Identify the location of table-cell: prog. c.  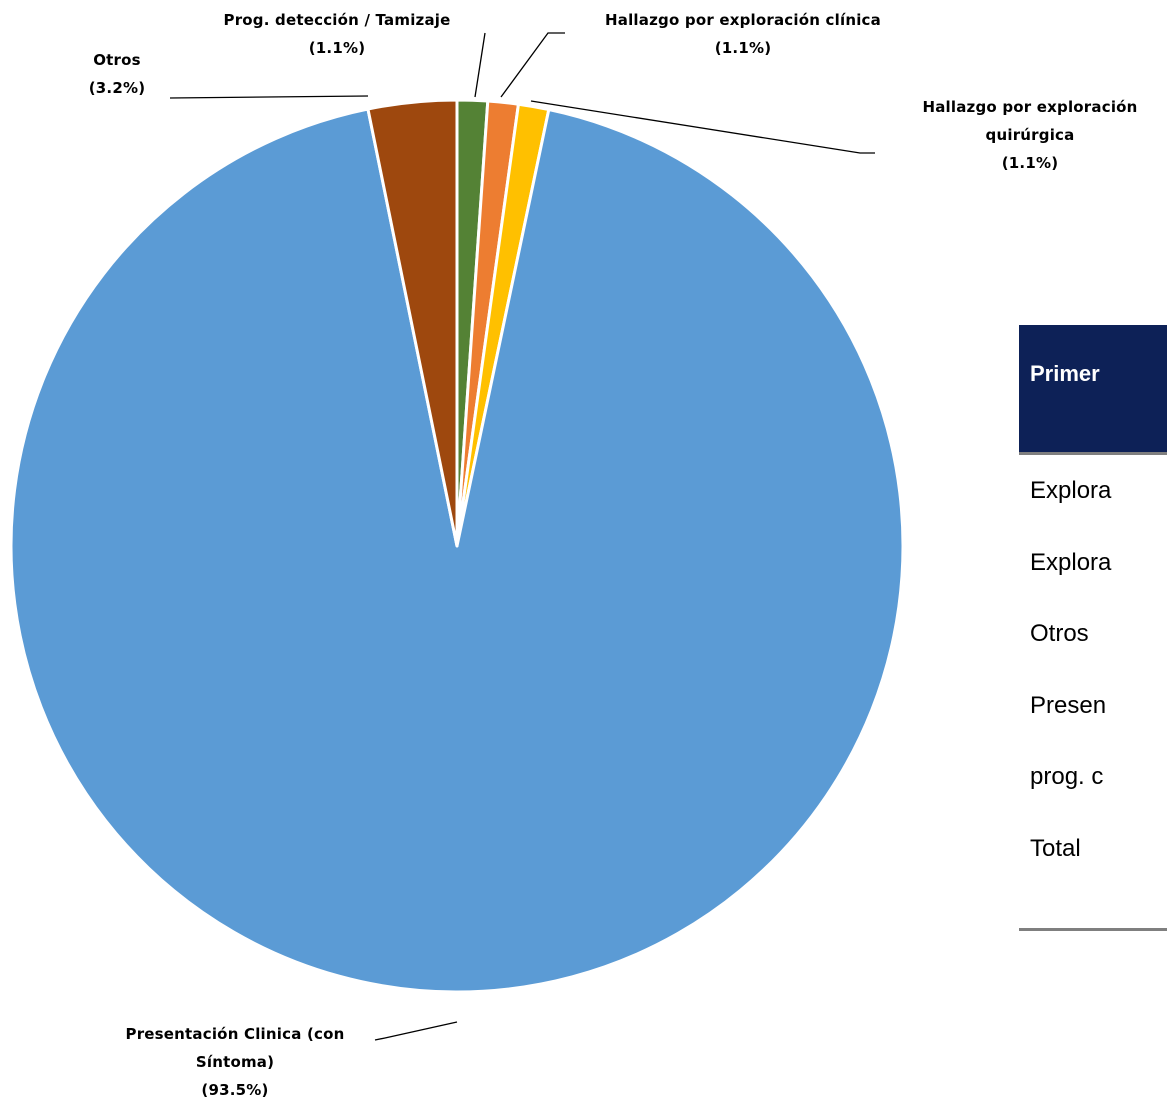
(1067, 776).